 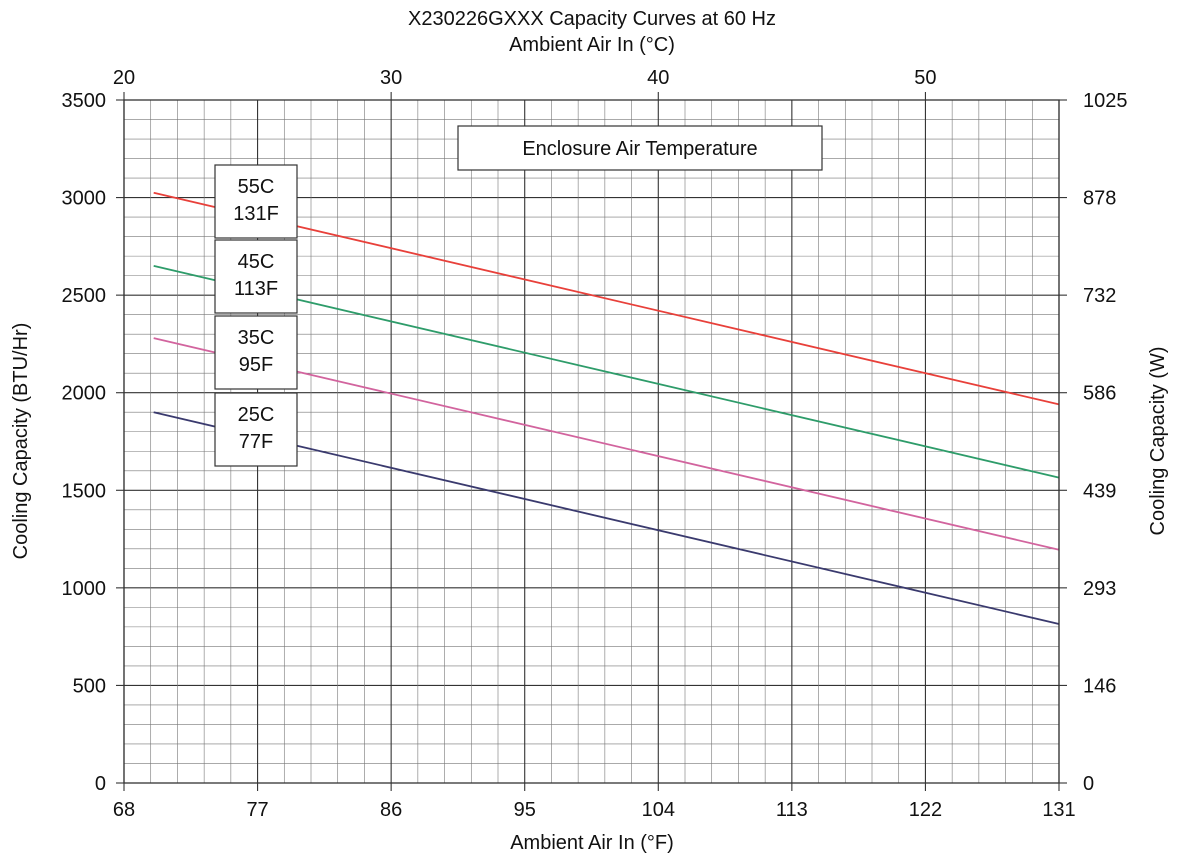 I want to click on chart-title: X230226GXXX Capacity Curves at 60 Hz, so click(x=592, y=19).